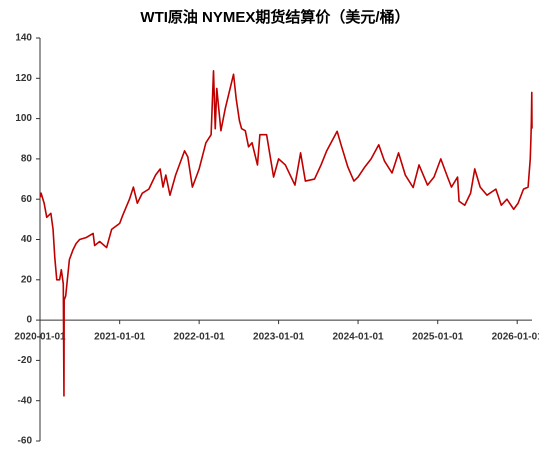 The image size is (539, 449). I want to click on y-tick-label: 80, so click(27, 159).